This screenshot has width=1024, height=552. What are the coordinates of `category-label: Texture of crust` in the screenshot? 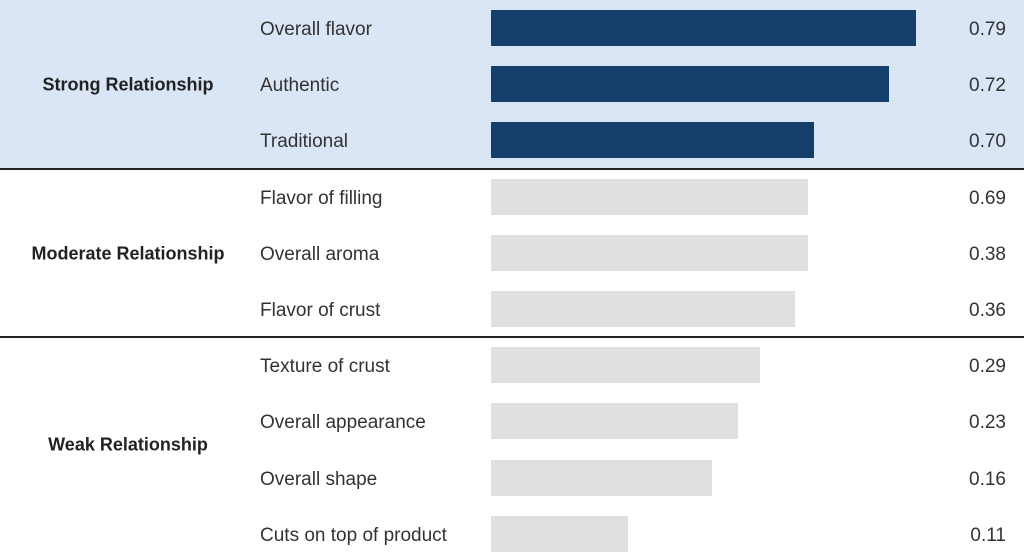 It's located at (325, 367).